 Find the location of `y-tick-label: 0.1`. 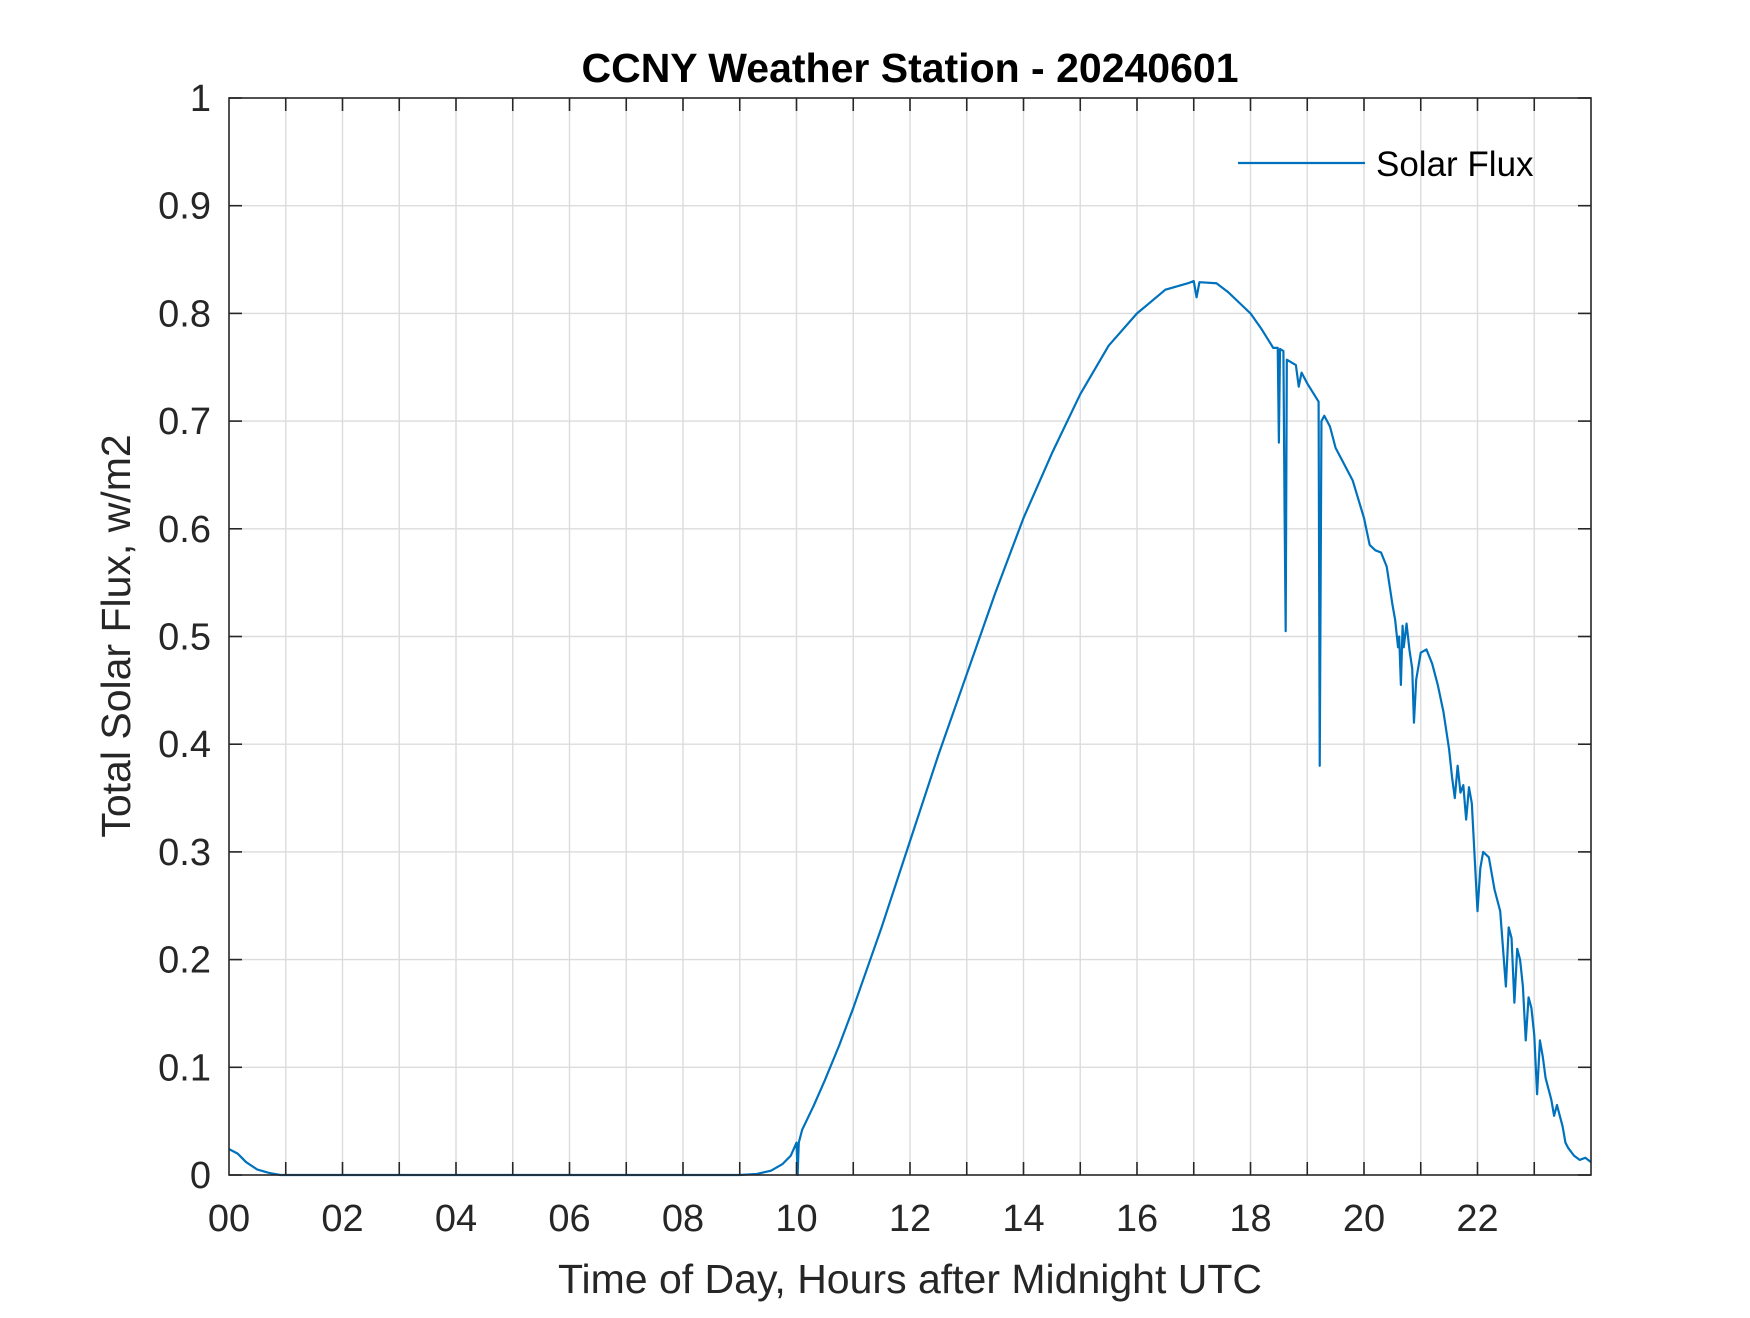

y-tick-label: 0.1 is located at coordinates (184, 1068).